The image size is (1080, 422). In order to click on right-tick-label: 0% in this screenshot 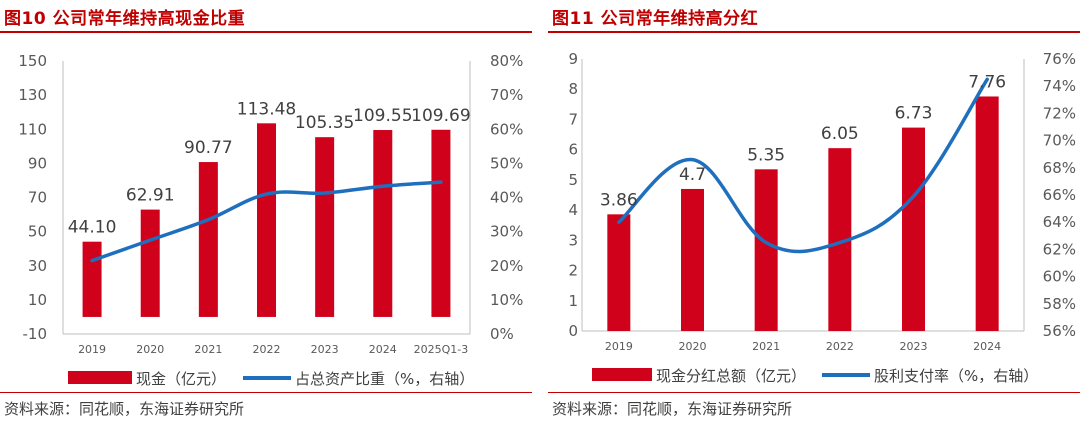, I will do `click(502, 334)`.